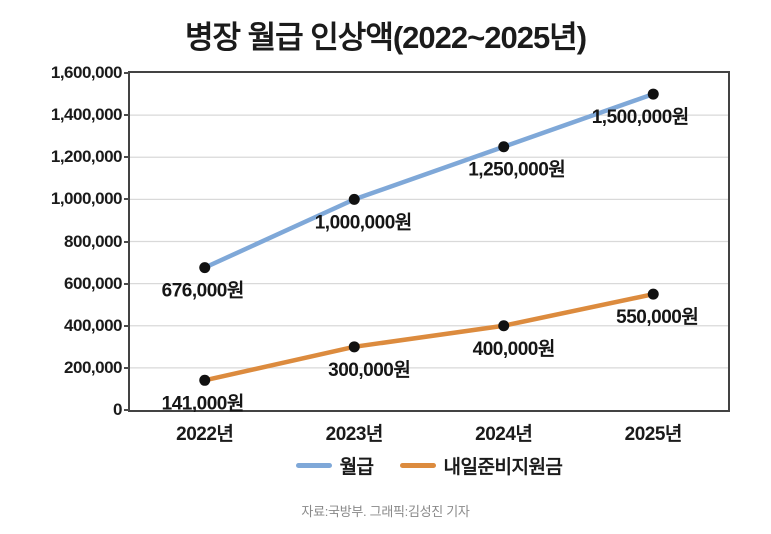 Image resolution: width=771 pixels, height=534 pixels. Describe the element at coordinates (369, 370) in the screenshot. I see `data-point-label: 300,000원` at that location.